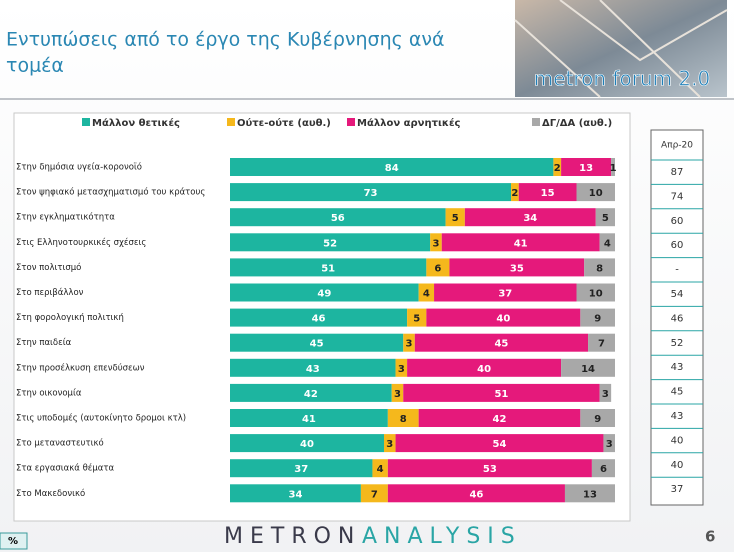  What do you see at coordinates (110, 192) in the screenshot?
I see `category-label: Στον ψηφιακό μετασχηματισμό του κράτους` at bounding box center [110, 192].